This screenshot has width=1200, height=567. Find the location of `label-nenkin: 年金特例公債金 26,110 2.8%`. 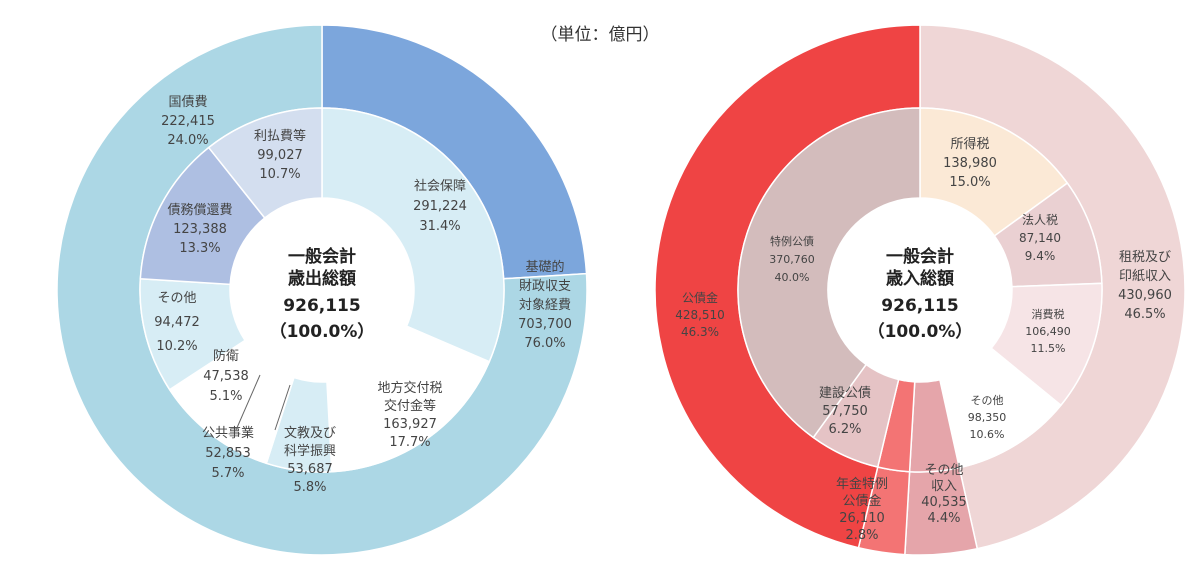

label-nenkin: 年金特例公債金 26,110 2.8% is located at coordinates (862, 509).